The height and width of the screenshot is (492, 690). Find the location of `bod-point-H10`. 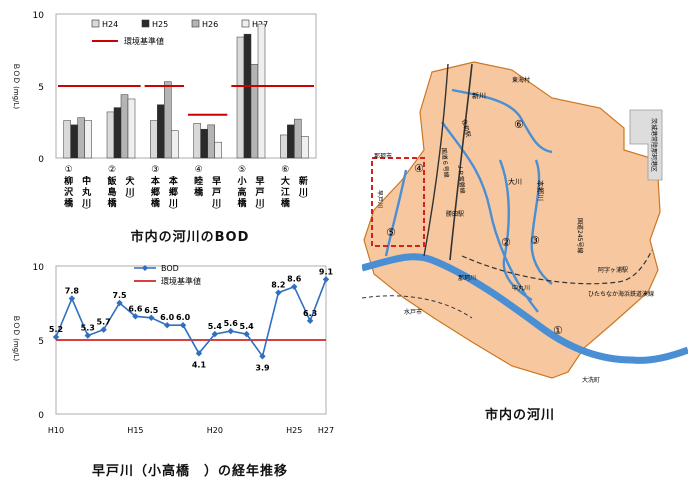

bod-point-H10 is located at coordinates (56, 337).